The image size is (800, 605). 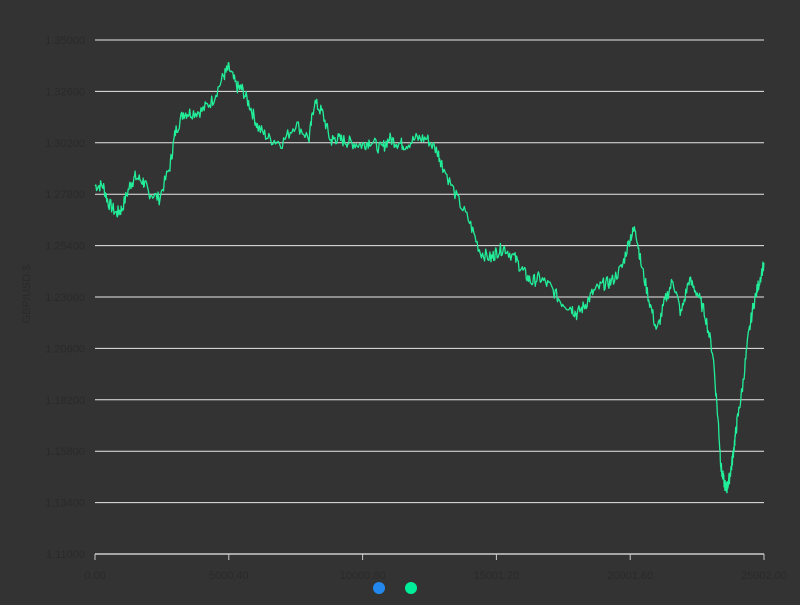 What do you see at coordinates (65, 144) in the screenshot?
I see `y-tick-label: 1.30200` at bounding box center [65, 144].